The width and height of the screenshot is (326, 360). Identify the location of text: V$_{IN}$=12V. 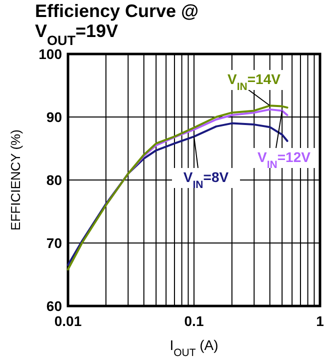
(285, 160).